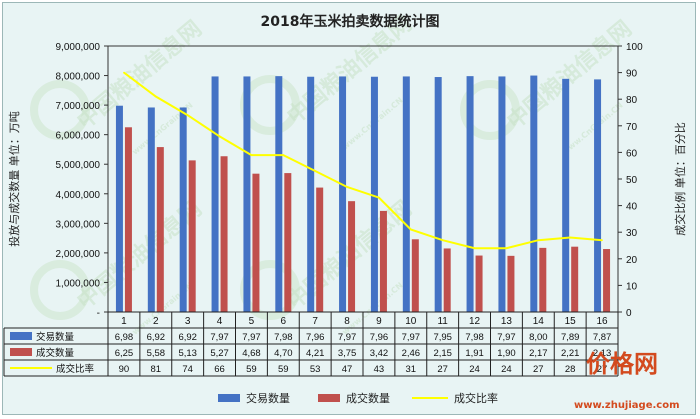  Describe the element at coordinates (570, 369) in the screenshot. I see `data-label: 28` at that location.